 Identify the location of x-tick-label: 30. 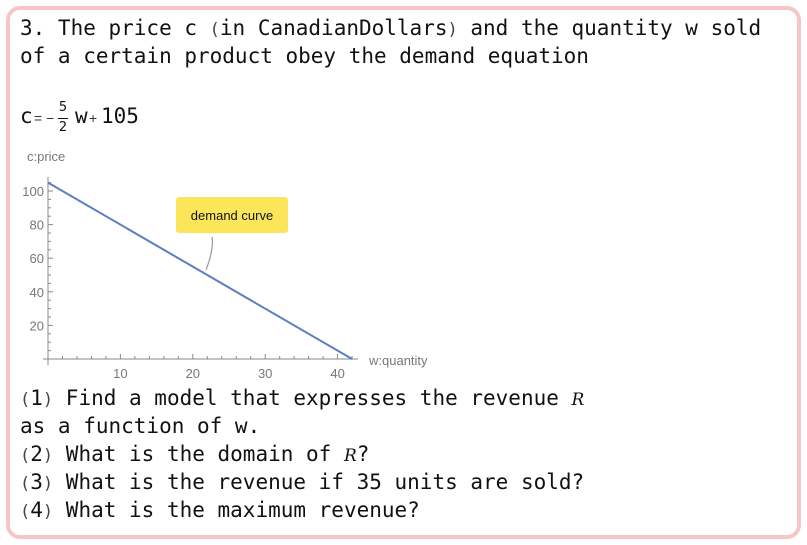
(265, 373).